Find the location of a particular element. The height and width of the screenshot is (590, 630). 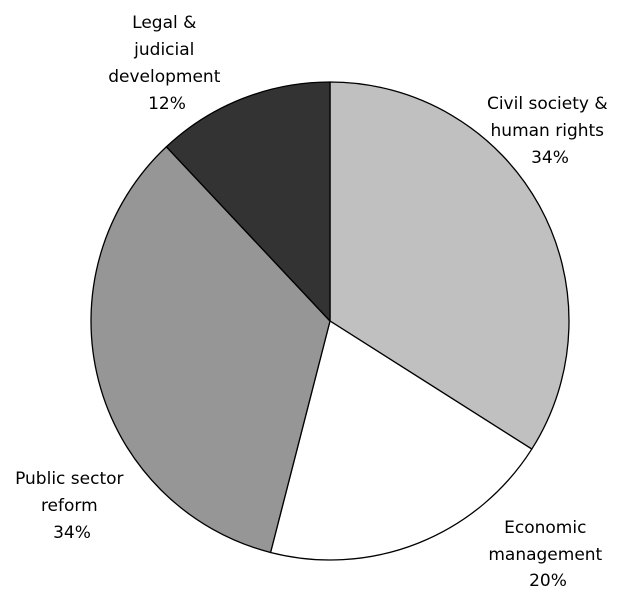

pie-slice-legal-judicial is located at coordinates (248, 201).